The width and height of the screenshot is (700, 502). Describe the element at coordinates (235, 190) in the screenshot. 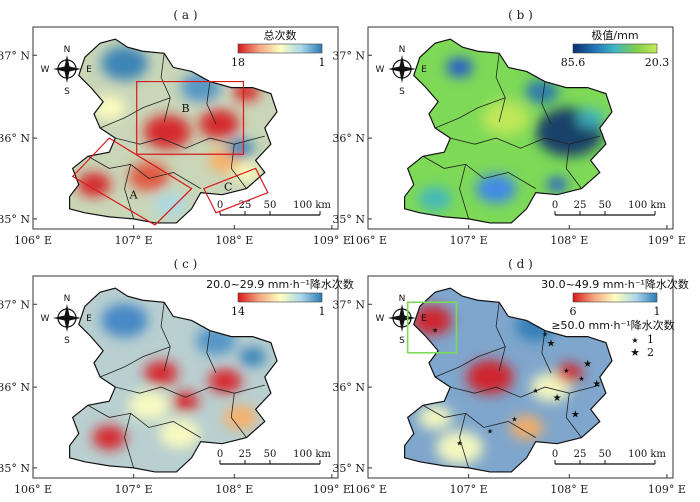

I see `region-box-c` at that location.